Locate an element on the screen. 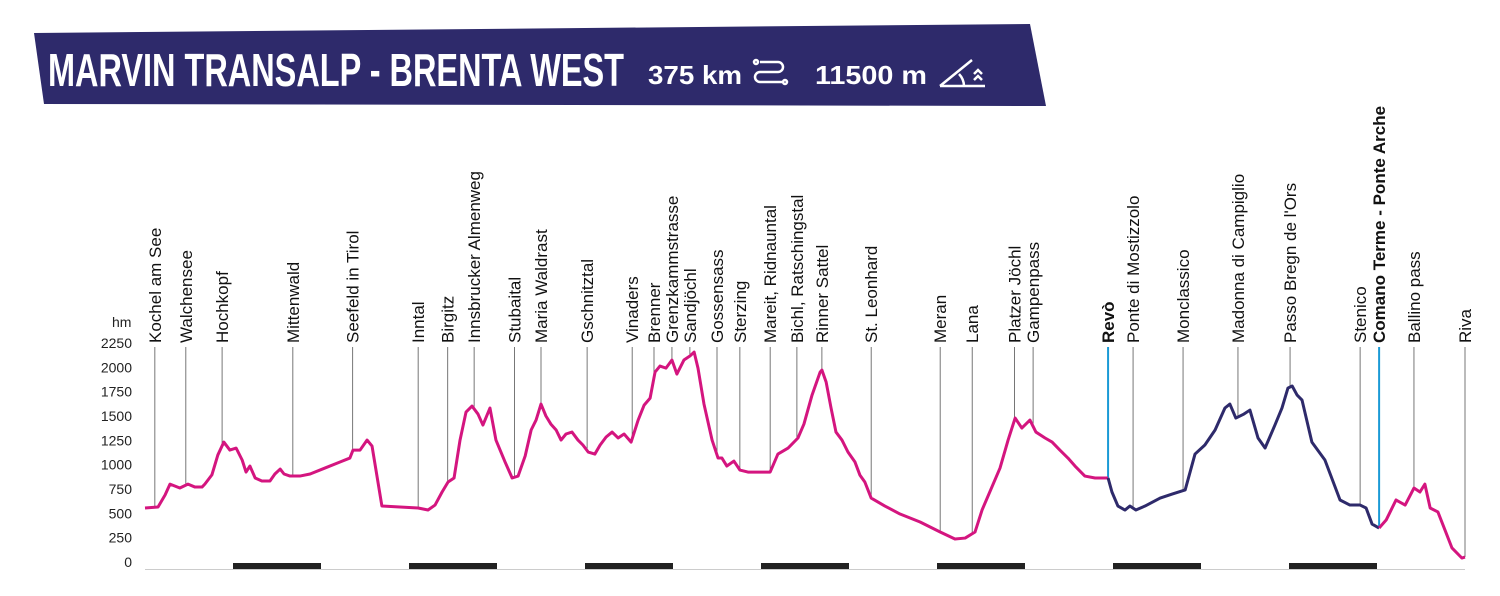  waypoint-label: Stubaital is located at coordinates (515, 310).